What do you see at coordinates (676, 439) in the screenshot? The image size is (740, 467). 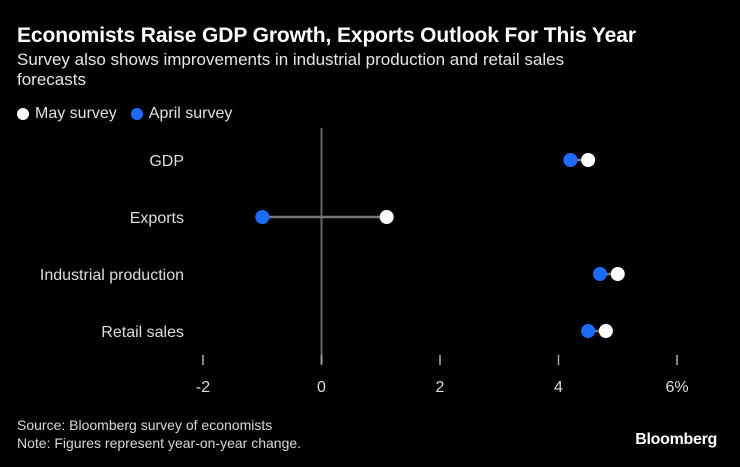 I see `bloomberg-logo: Bloomberg` at bounding box center [676, 439].